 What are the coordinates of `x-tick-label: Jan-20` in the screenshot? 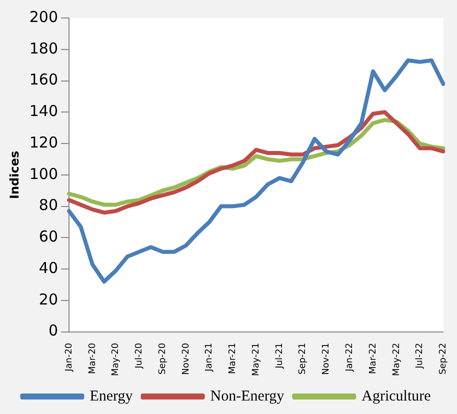 It's located at (69, 357).